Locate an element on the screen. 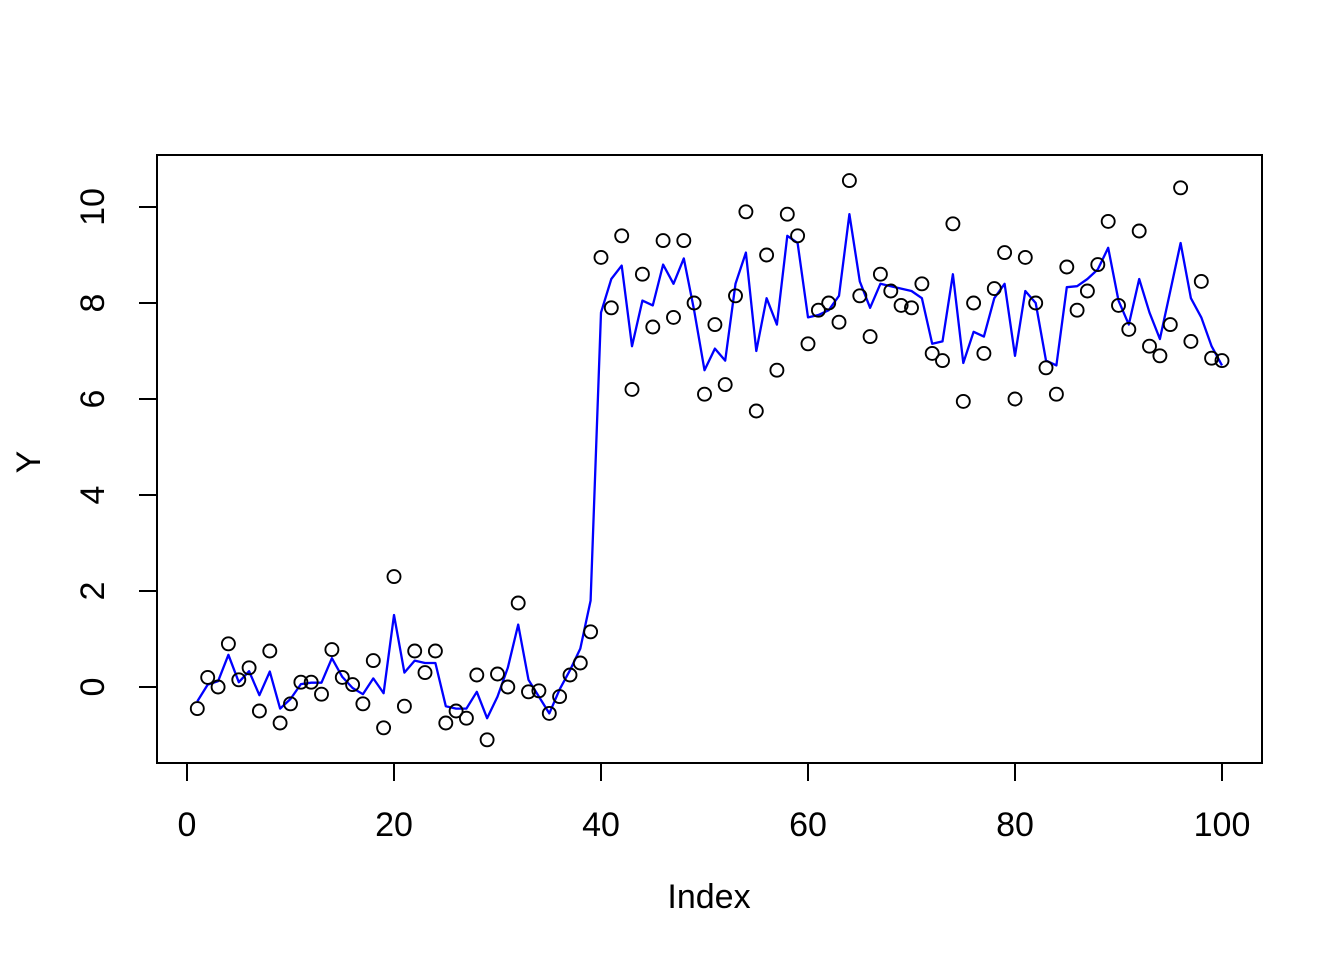 Image resolution: width=1344 pixels, height=960 pixels. x-tick-label: 20 is located at coordinates (394, 825).